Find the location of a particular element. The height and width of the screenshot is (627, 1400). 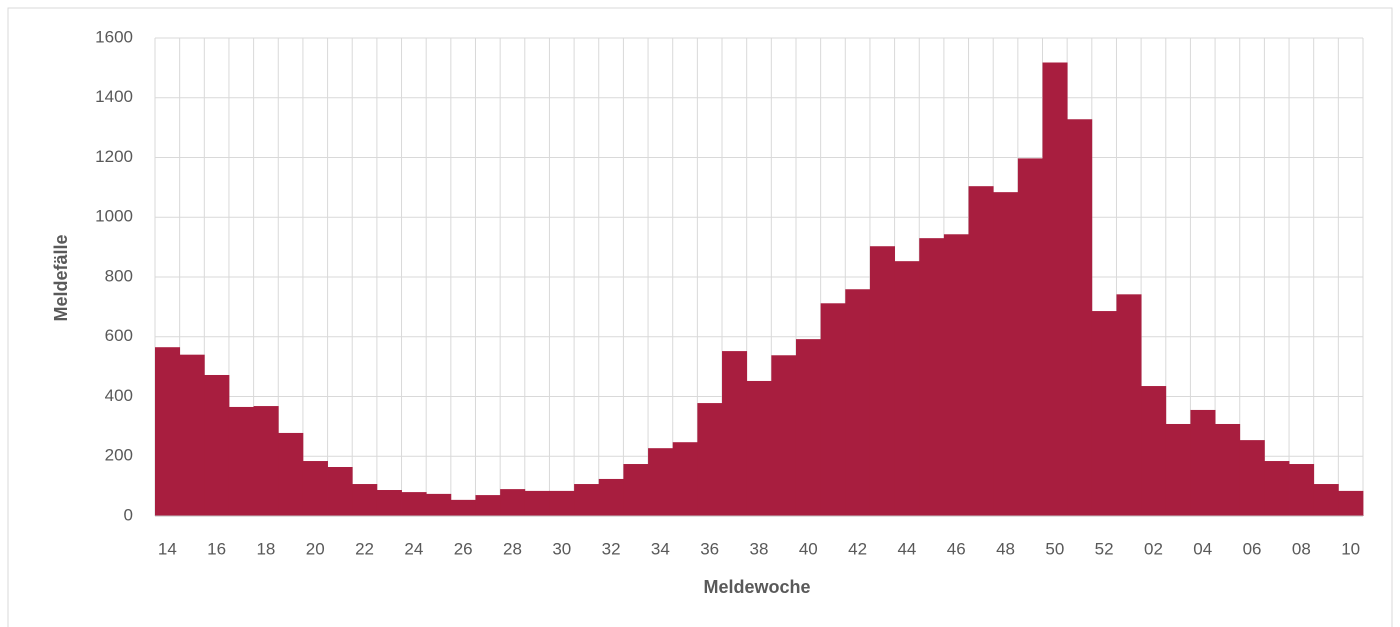

y-tick-label: 800 is located at coordinates (119, 275).